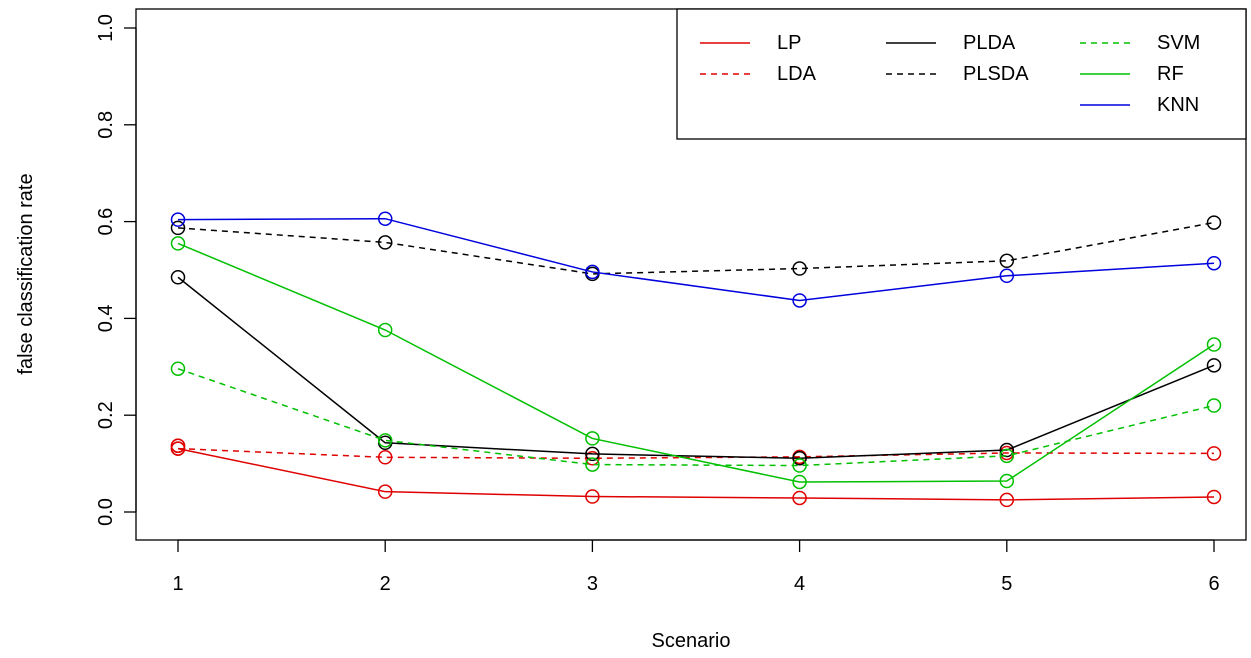 The height and width of the screenshot is (658, 1251). Describe the element at coordinates (385, 584) in the screenshot. I see `x-tick-label: 2` at that location.